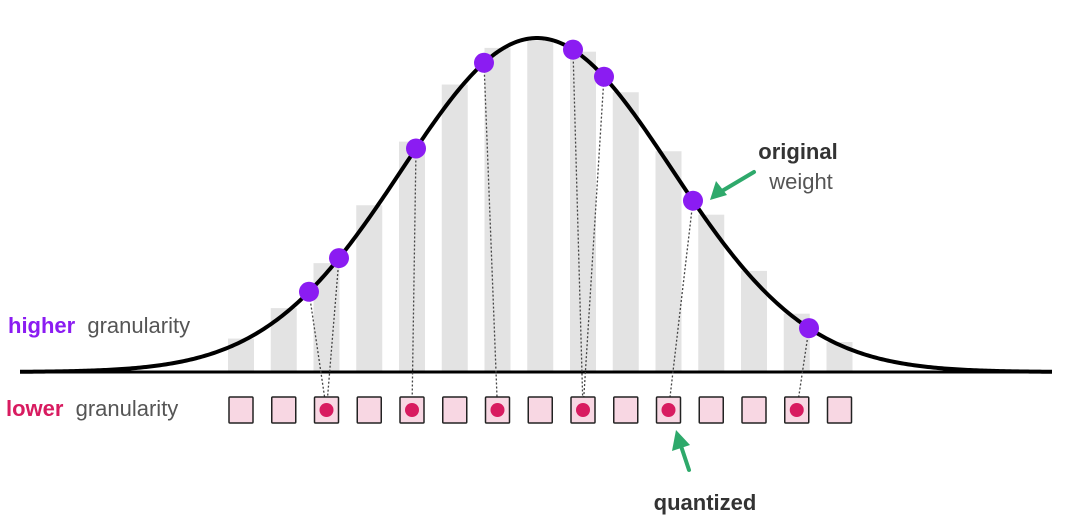 The height and width of the screenshot is (521, 1070). Describe the element at coordinates (797, 151) in the screenshot. I see `original-label: original` at that location.